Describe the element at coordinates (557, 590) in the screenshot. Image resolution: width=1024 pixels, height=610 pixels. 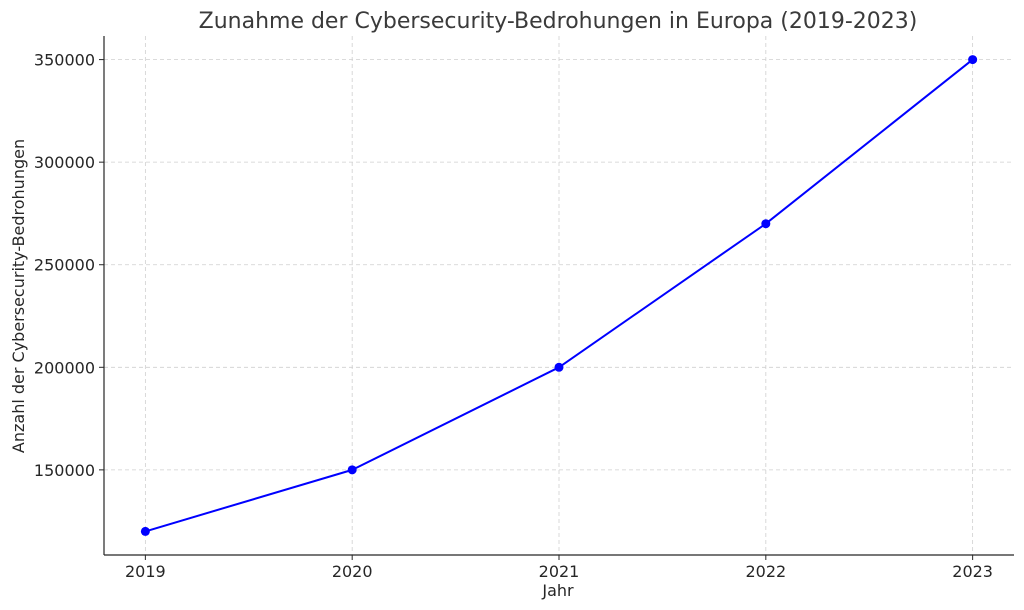
I see `x-axis-label: Jahr` at that location.